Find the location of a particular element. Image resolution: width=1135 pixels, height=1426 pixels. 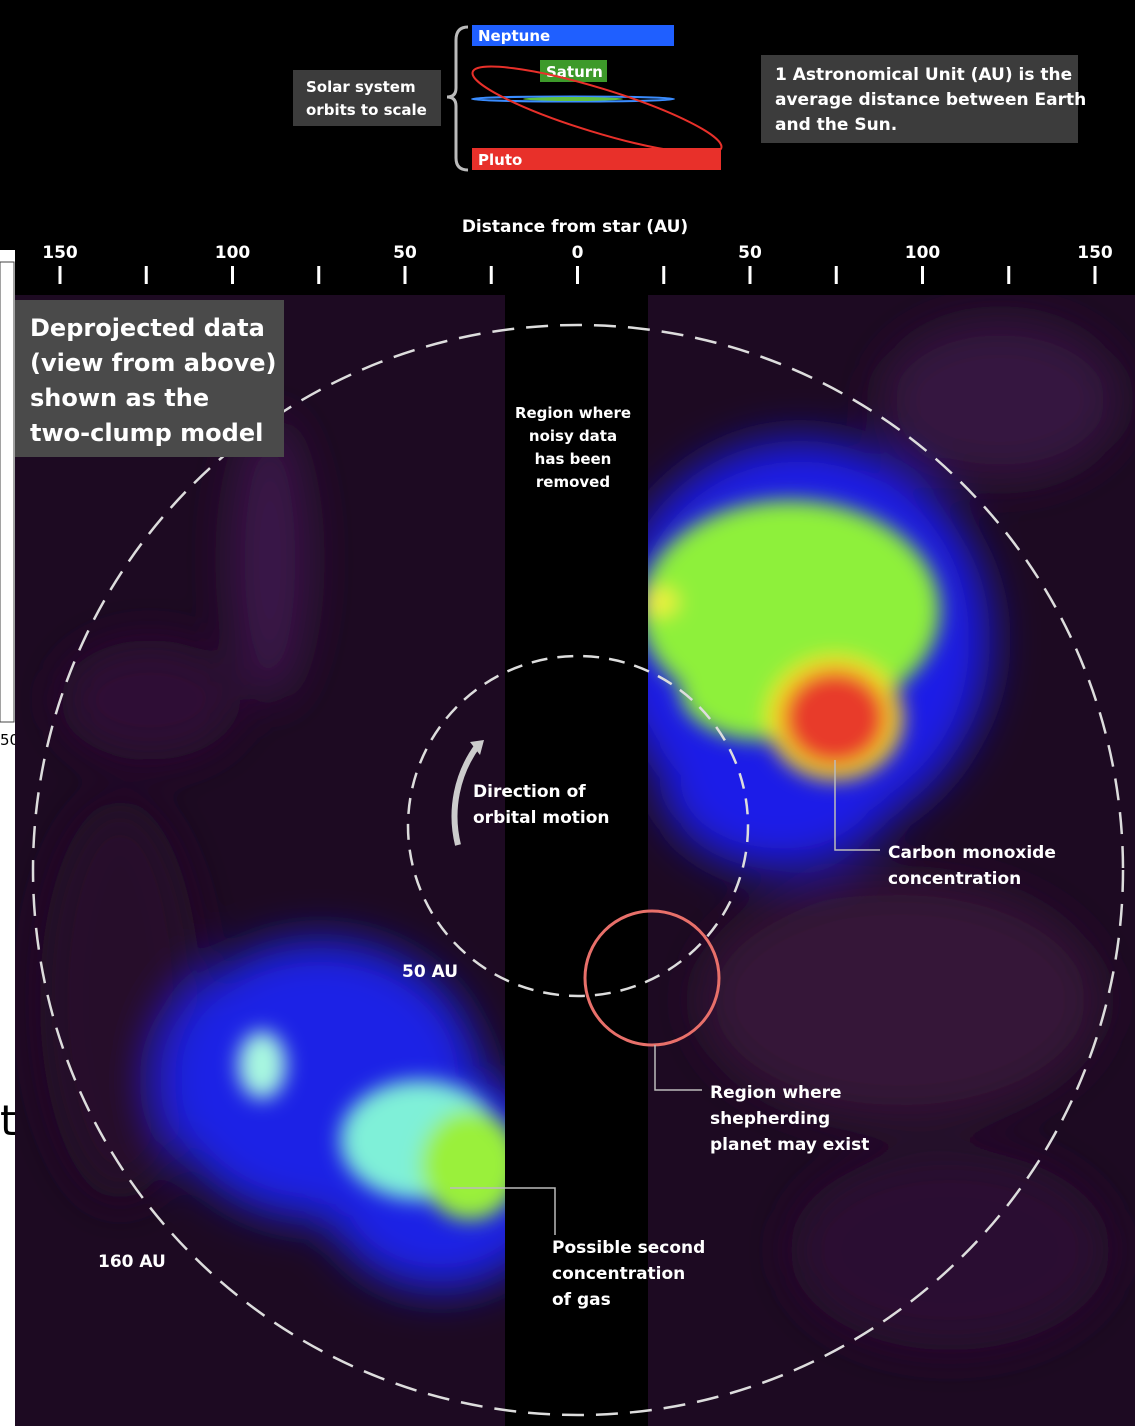

planet-region is located at coordinates (652, 978).